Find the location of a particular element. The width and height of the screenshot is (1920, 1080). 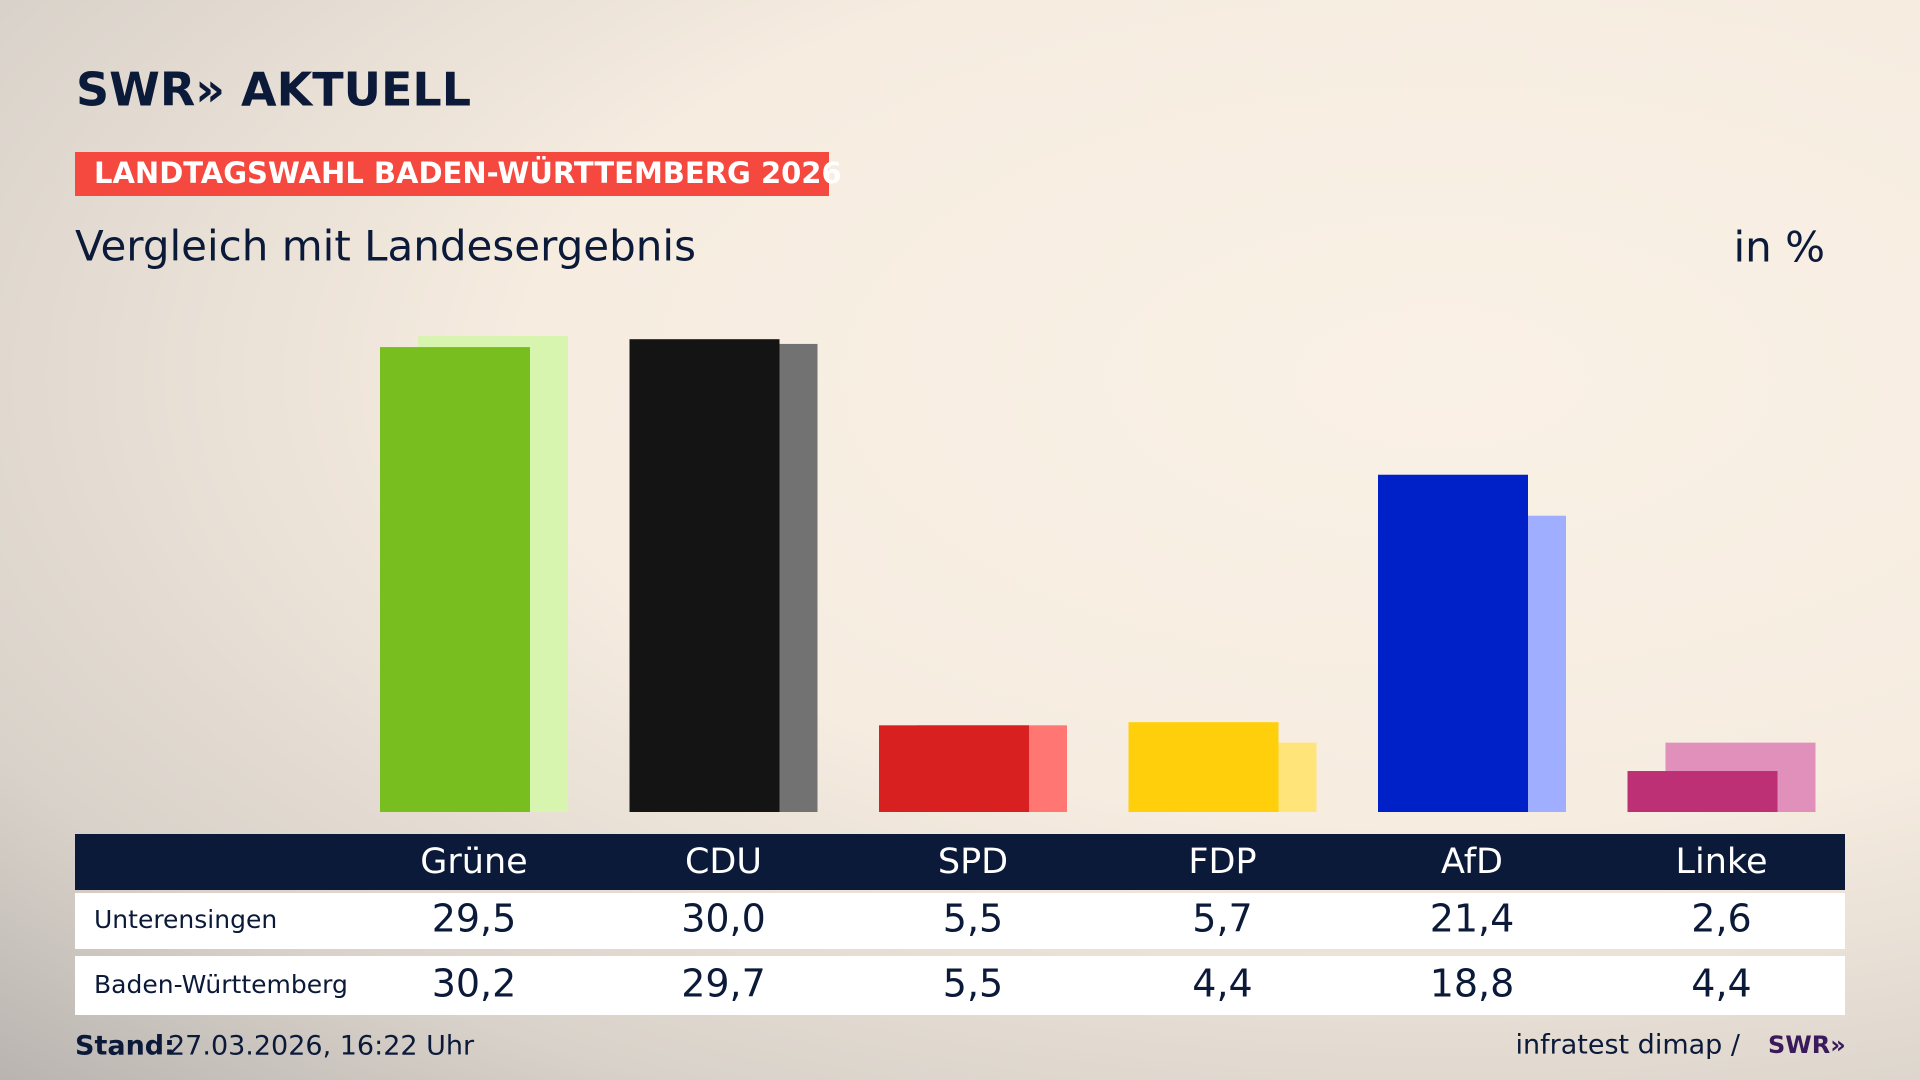

legend-label: Unterensingen is located at coordinates (185, 919).